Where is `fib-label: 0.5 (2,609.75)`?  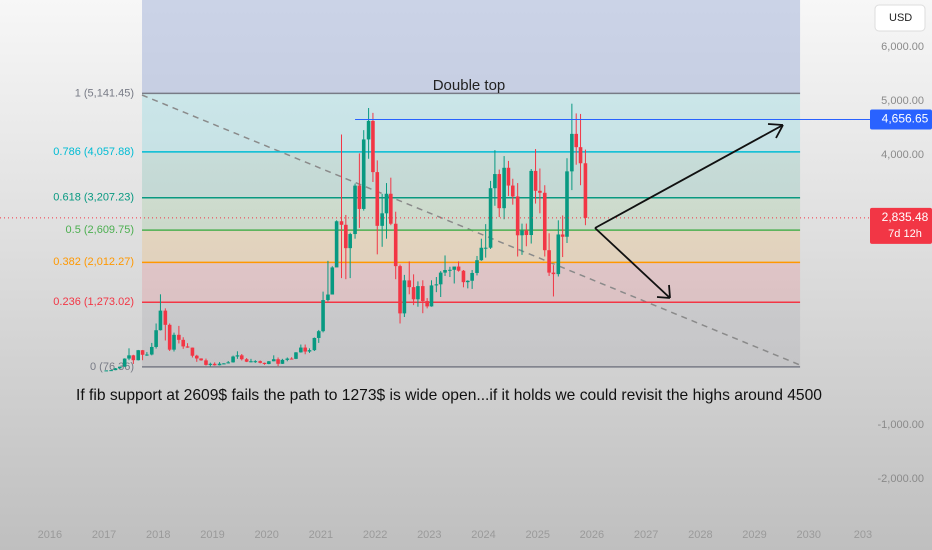 fib-label: 0.5 (2,609.75) is located at coordinates (100, 230).